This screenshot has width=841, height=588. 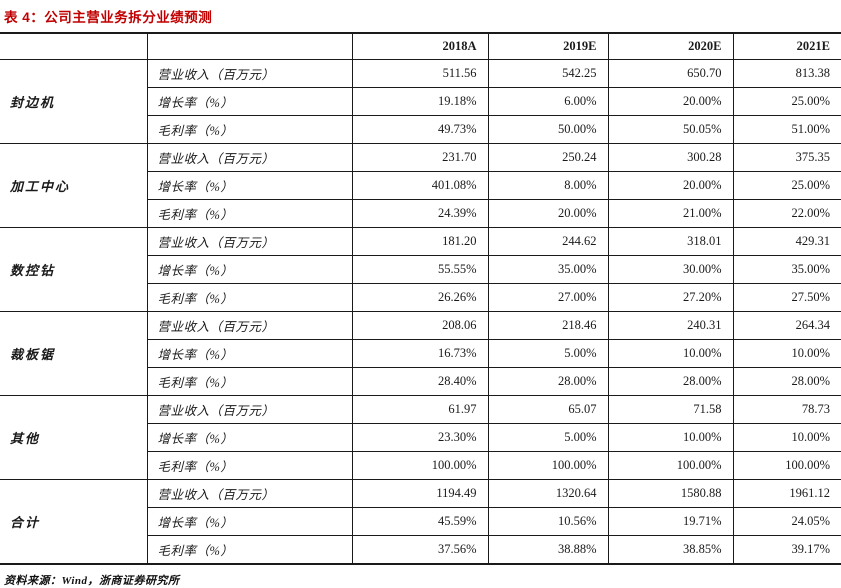 I want to click on table-cell: 208.06, so click(x=419, y=325).